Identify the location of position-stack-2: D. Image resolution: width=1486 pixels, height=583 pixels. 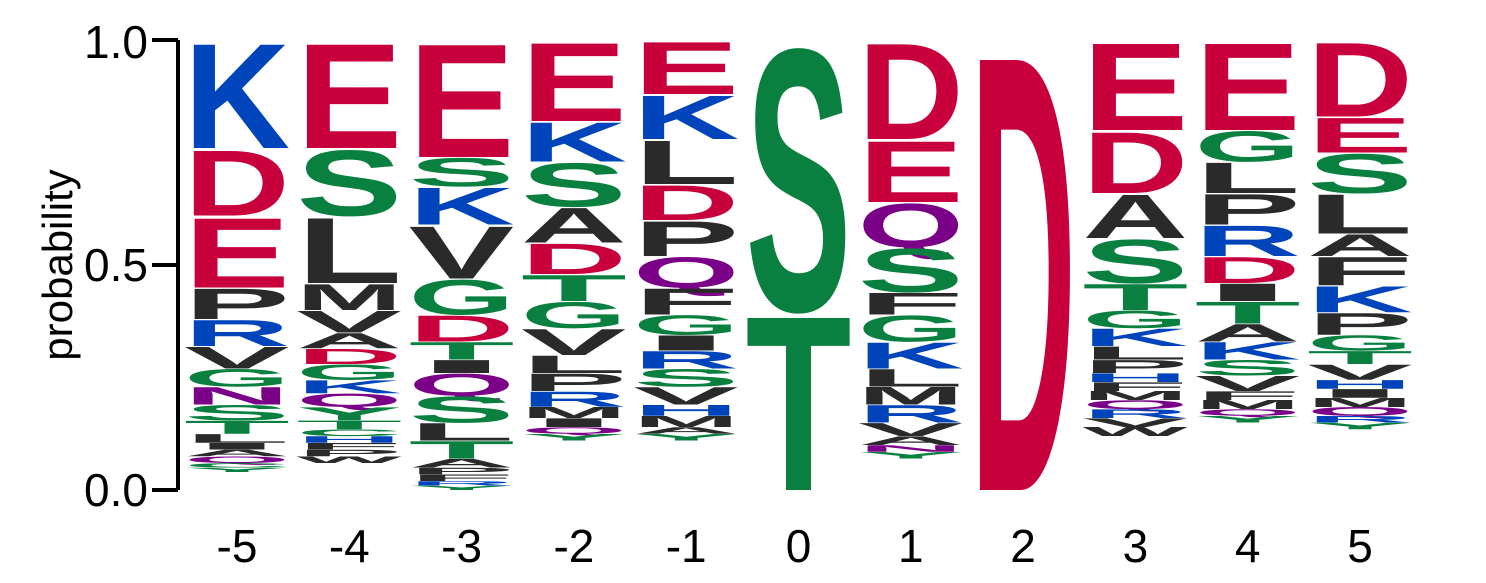
(1023, 291).